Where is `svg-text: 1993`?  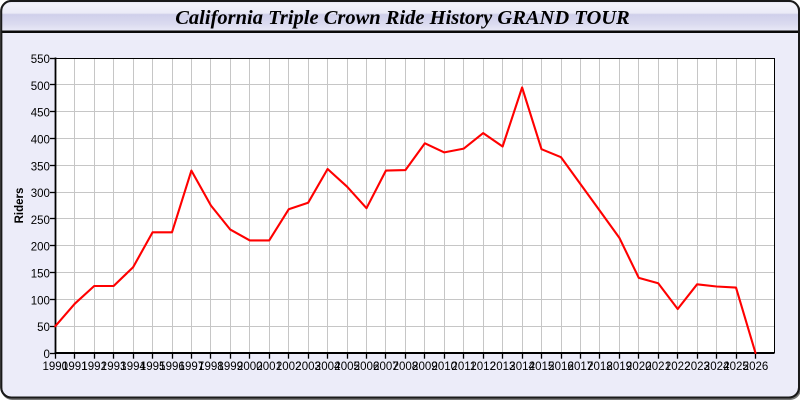 svg-text: 1993 is located at coordinates (114, 367).